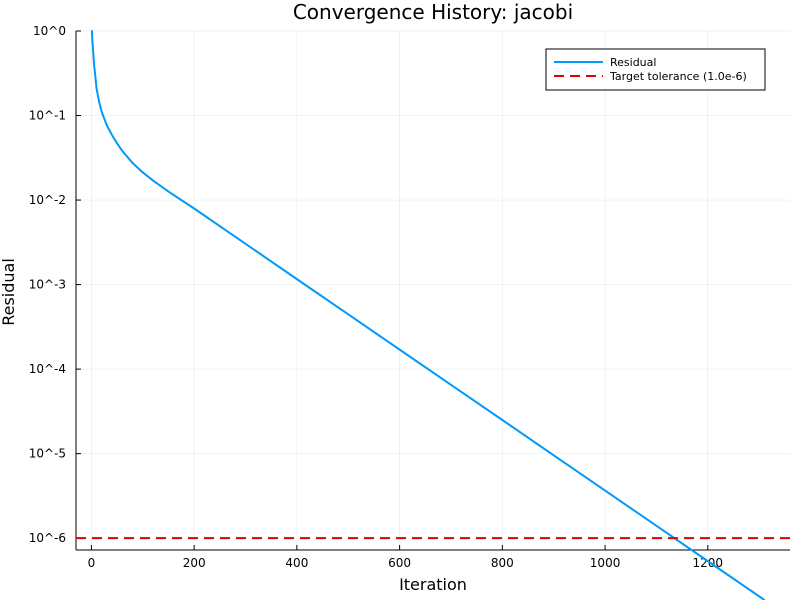  What do you see at coordinates (47, 369) in the screenshot?
I see `y-tick-label: 10^-4` at bounding box center [47, 369].